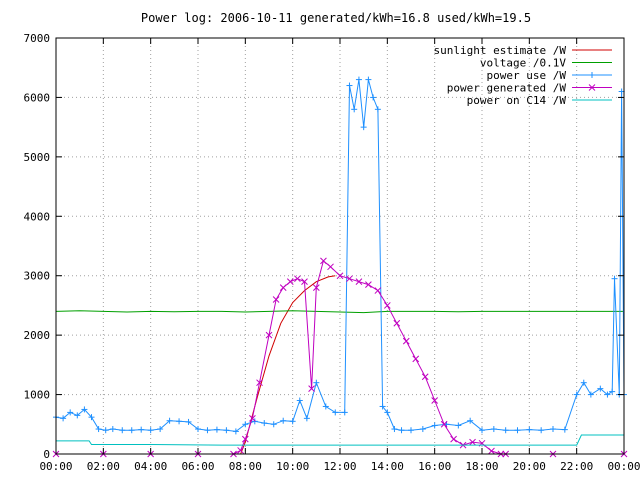  What do you see at coordinates (37, 395) in the screenshot?
I see `y-tick-label: 1000` at bounding box center [37, 395].